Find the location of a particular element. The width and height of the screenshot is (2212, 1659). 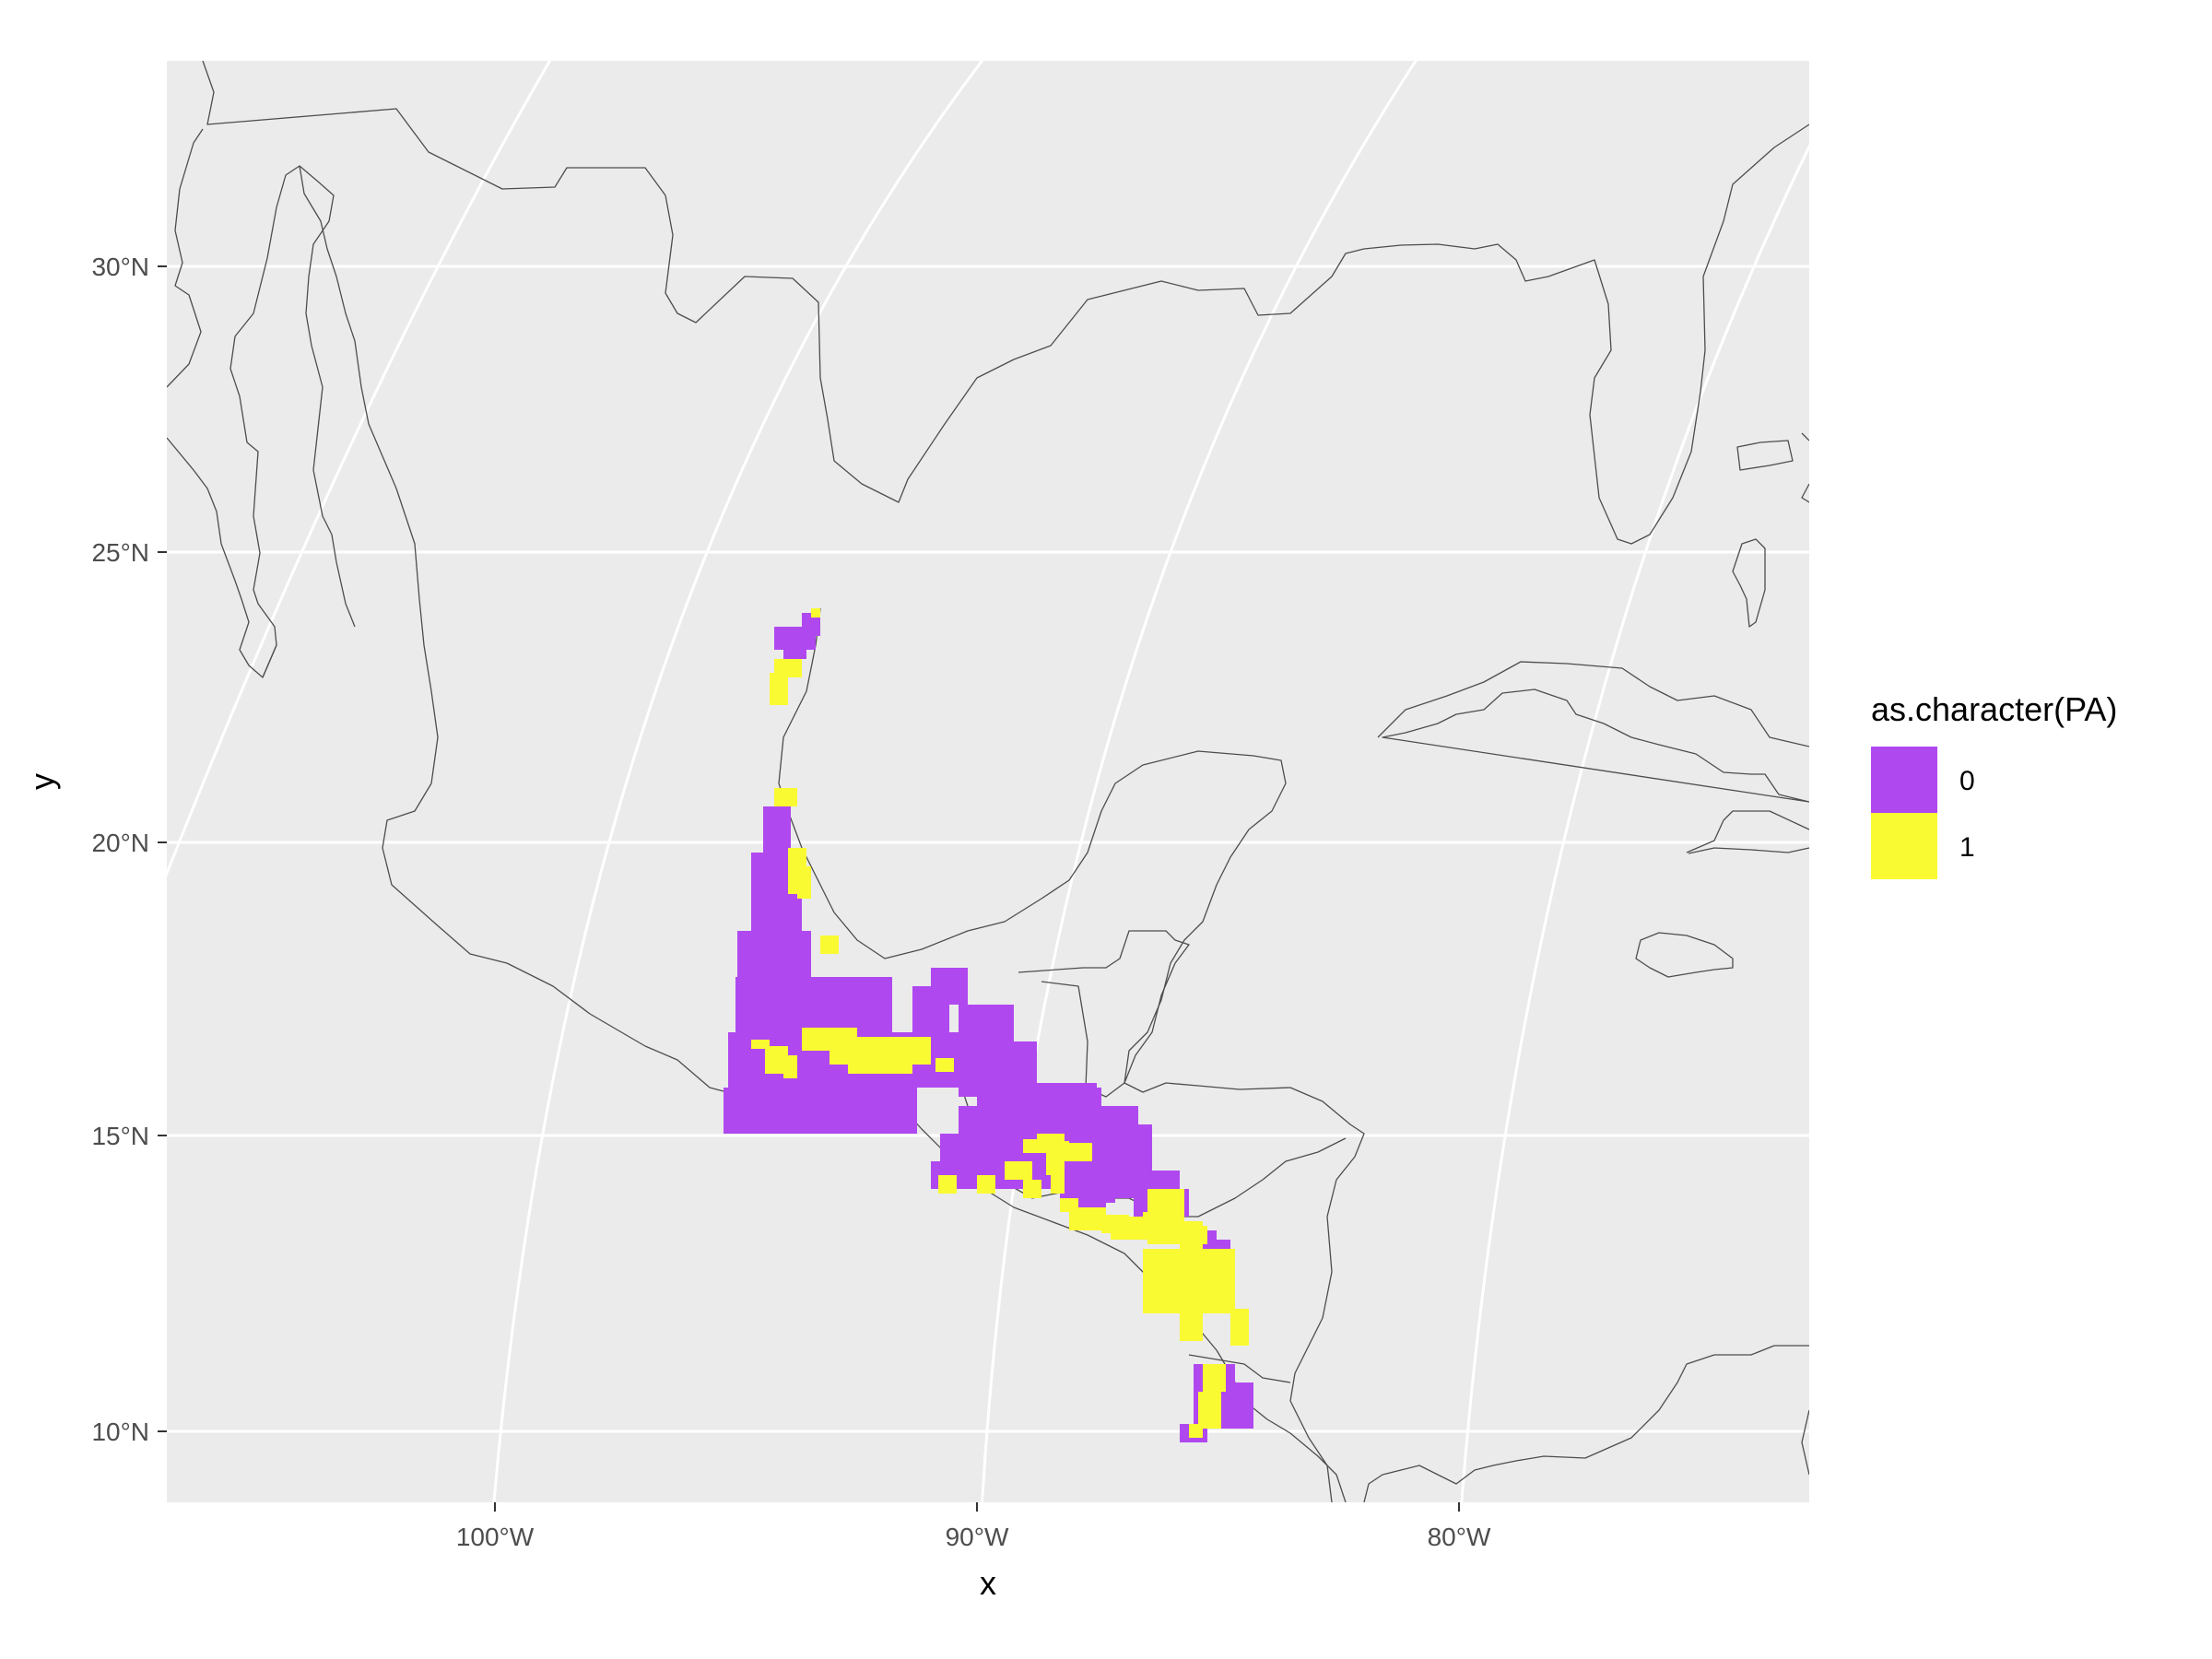

legend: as.character(PA) 0 1 is located at coordinates (1994, 784).